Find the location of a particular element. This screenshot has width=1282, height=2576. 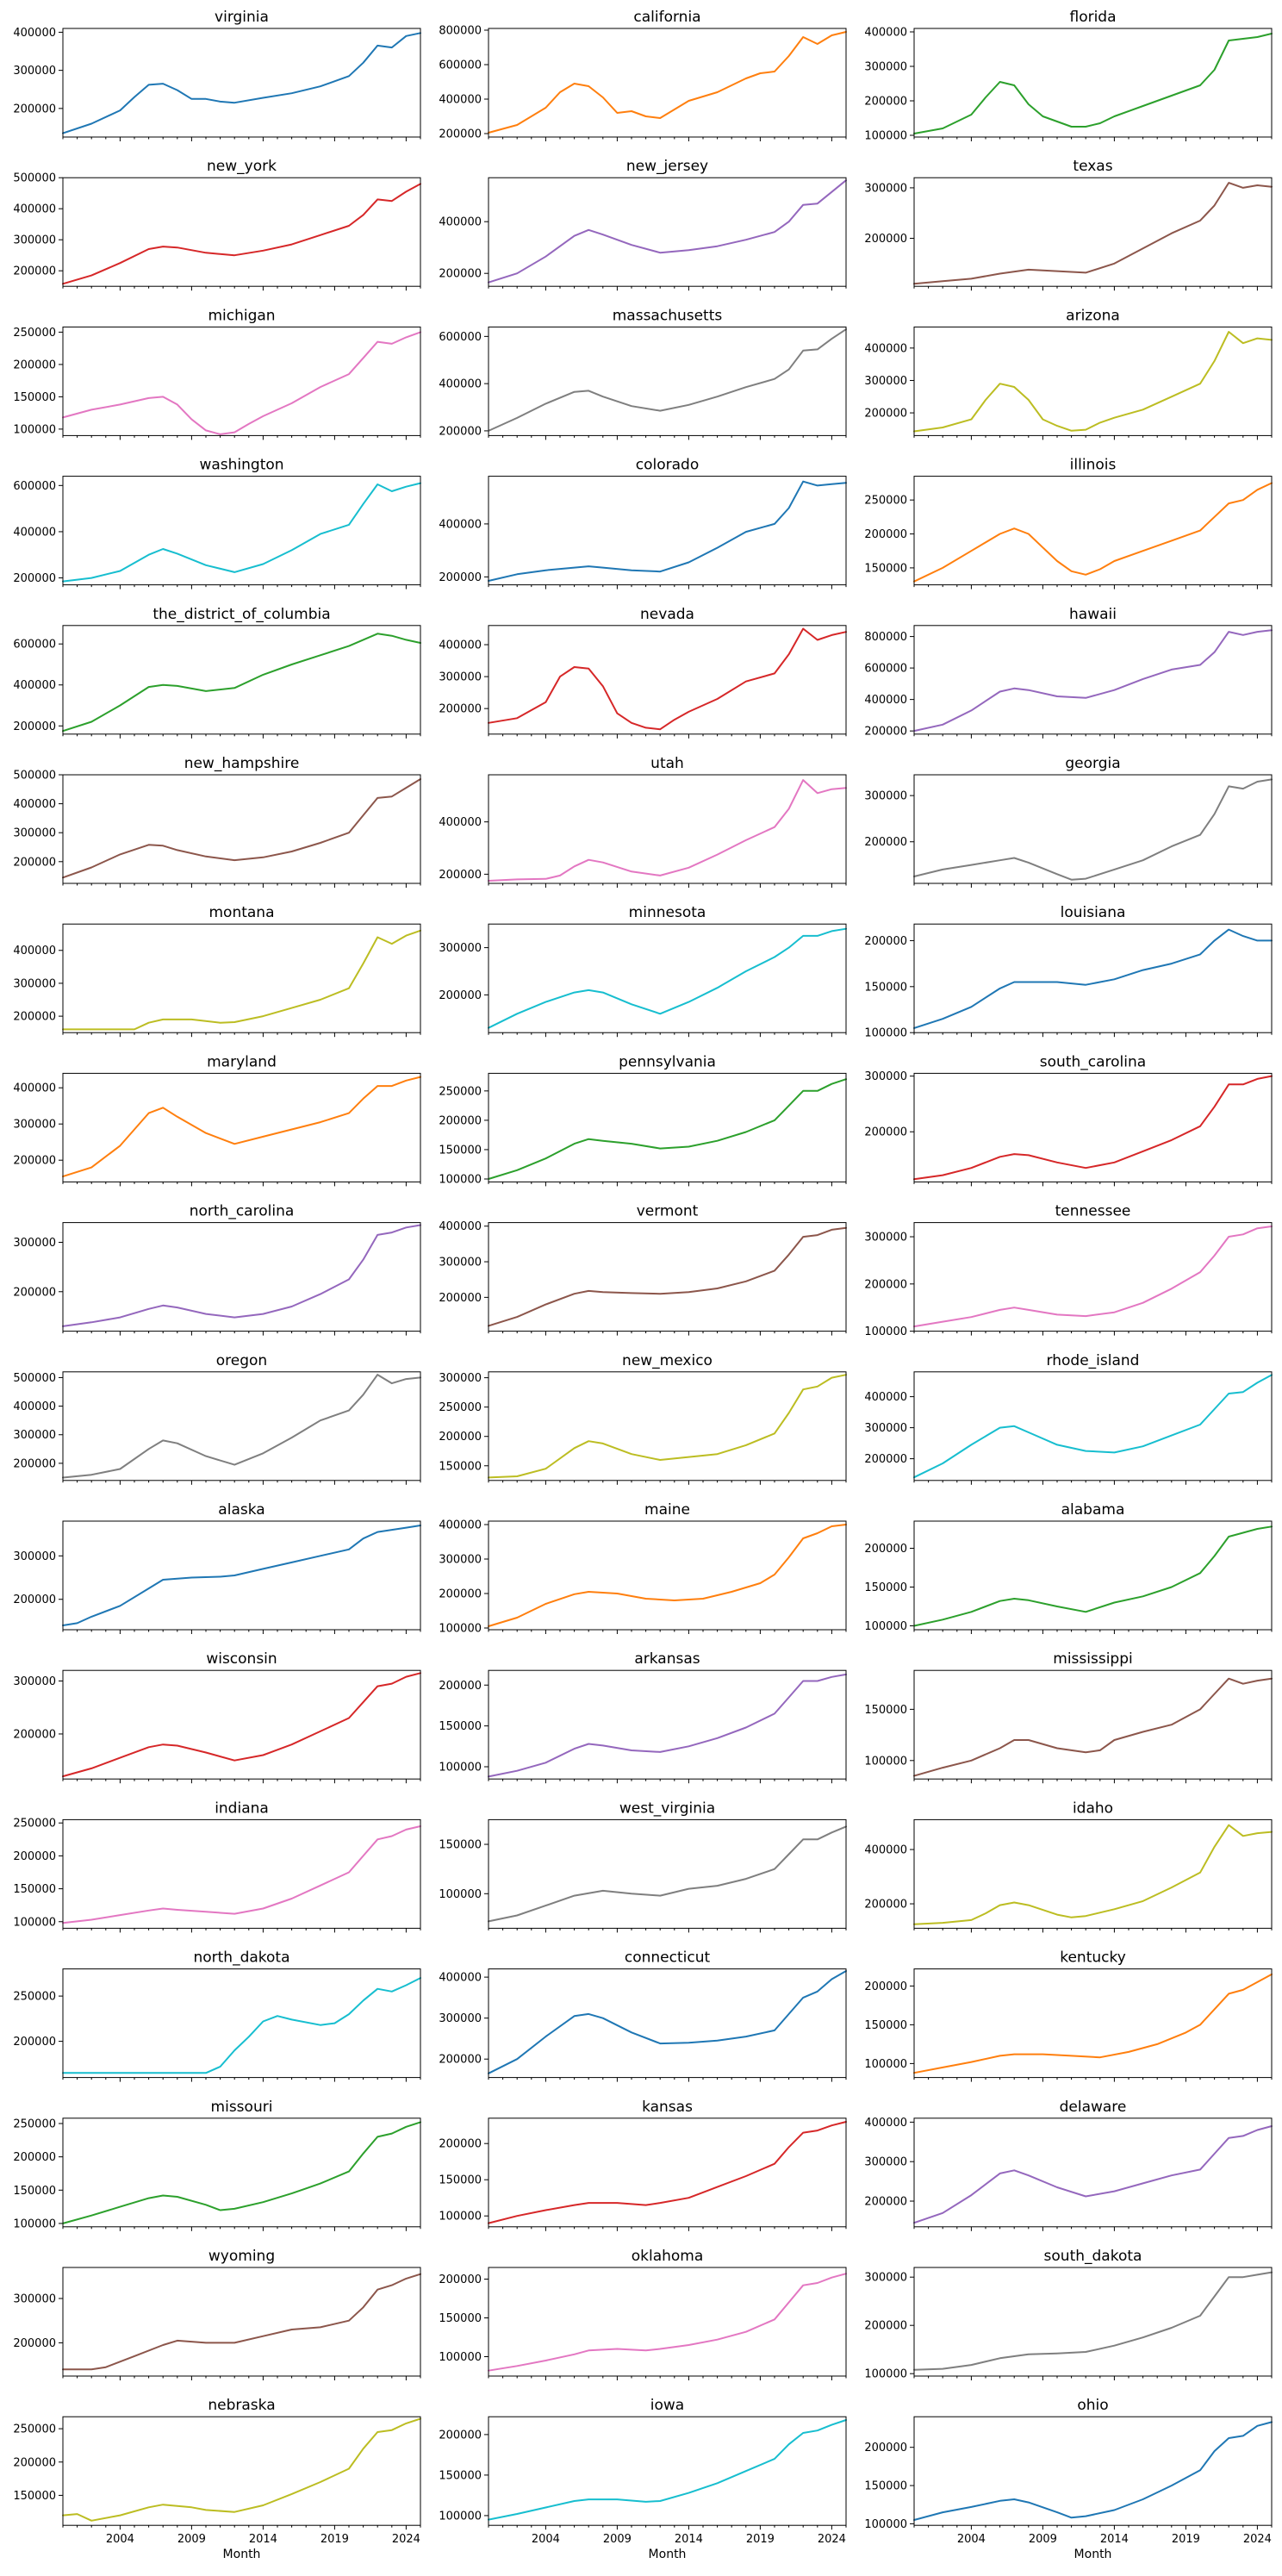

panel-arkansas: arkansas 100000 150000 200000 is located at coordinates (643, 1717).